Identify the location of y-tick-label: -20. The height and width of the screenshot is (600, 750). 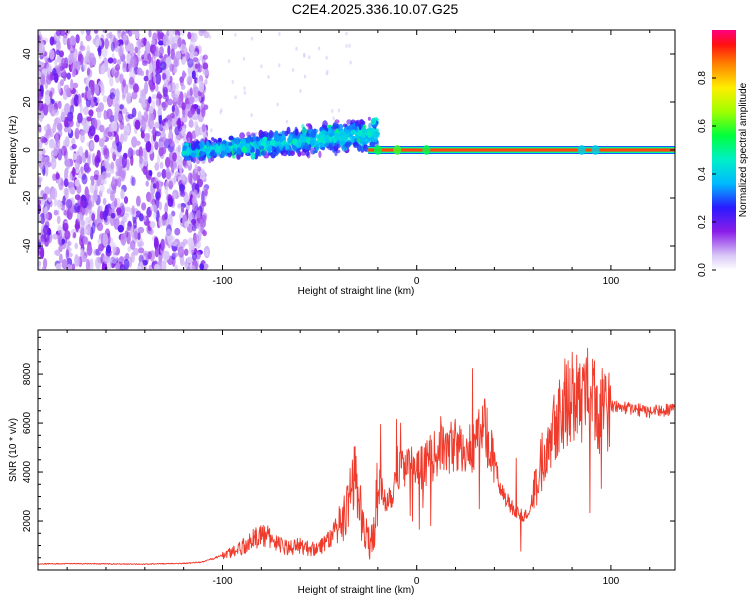
(27, 197).